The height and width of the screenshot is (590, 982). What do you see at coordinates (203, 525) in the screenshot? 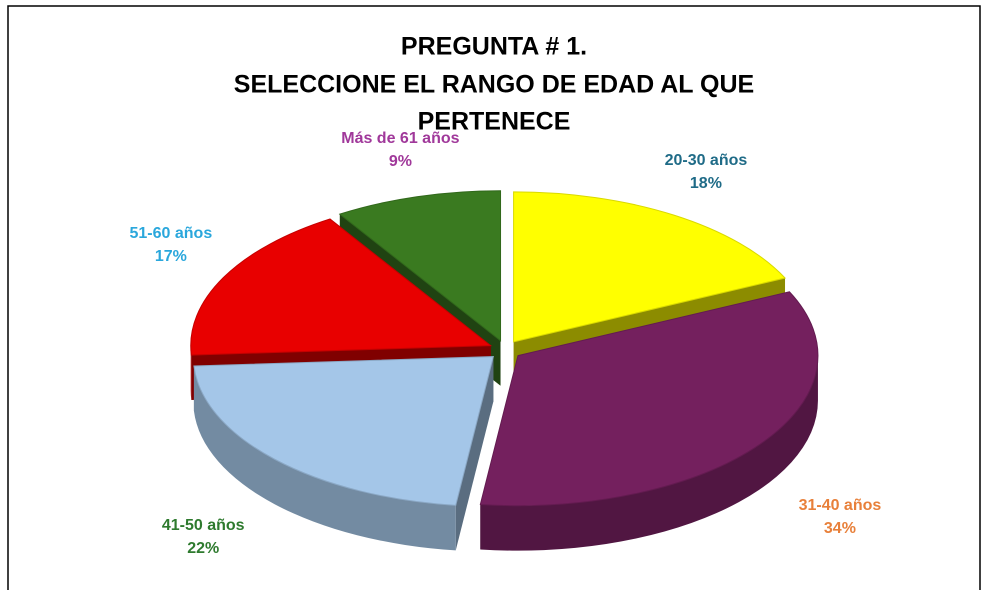
I see `data-label-name: 41-50 años` at bounding box center [203, 525].